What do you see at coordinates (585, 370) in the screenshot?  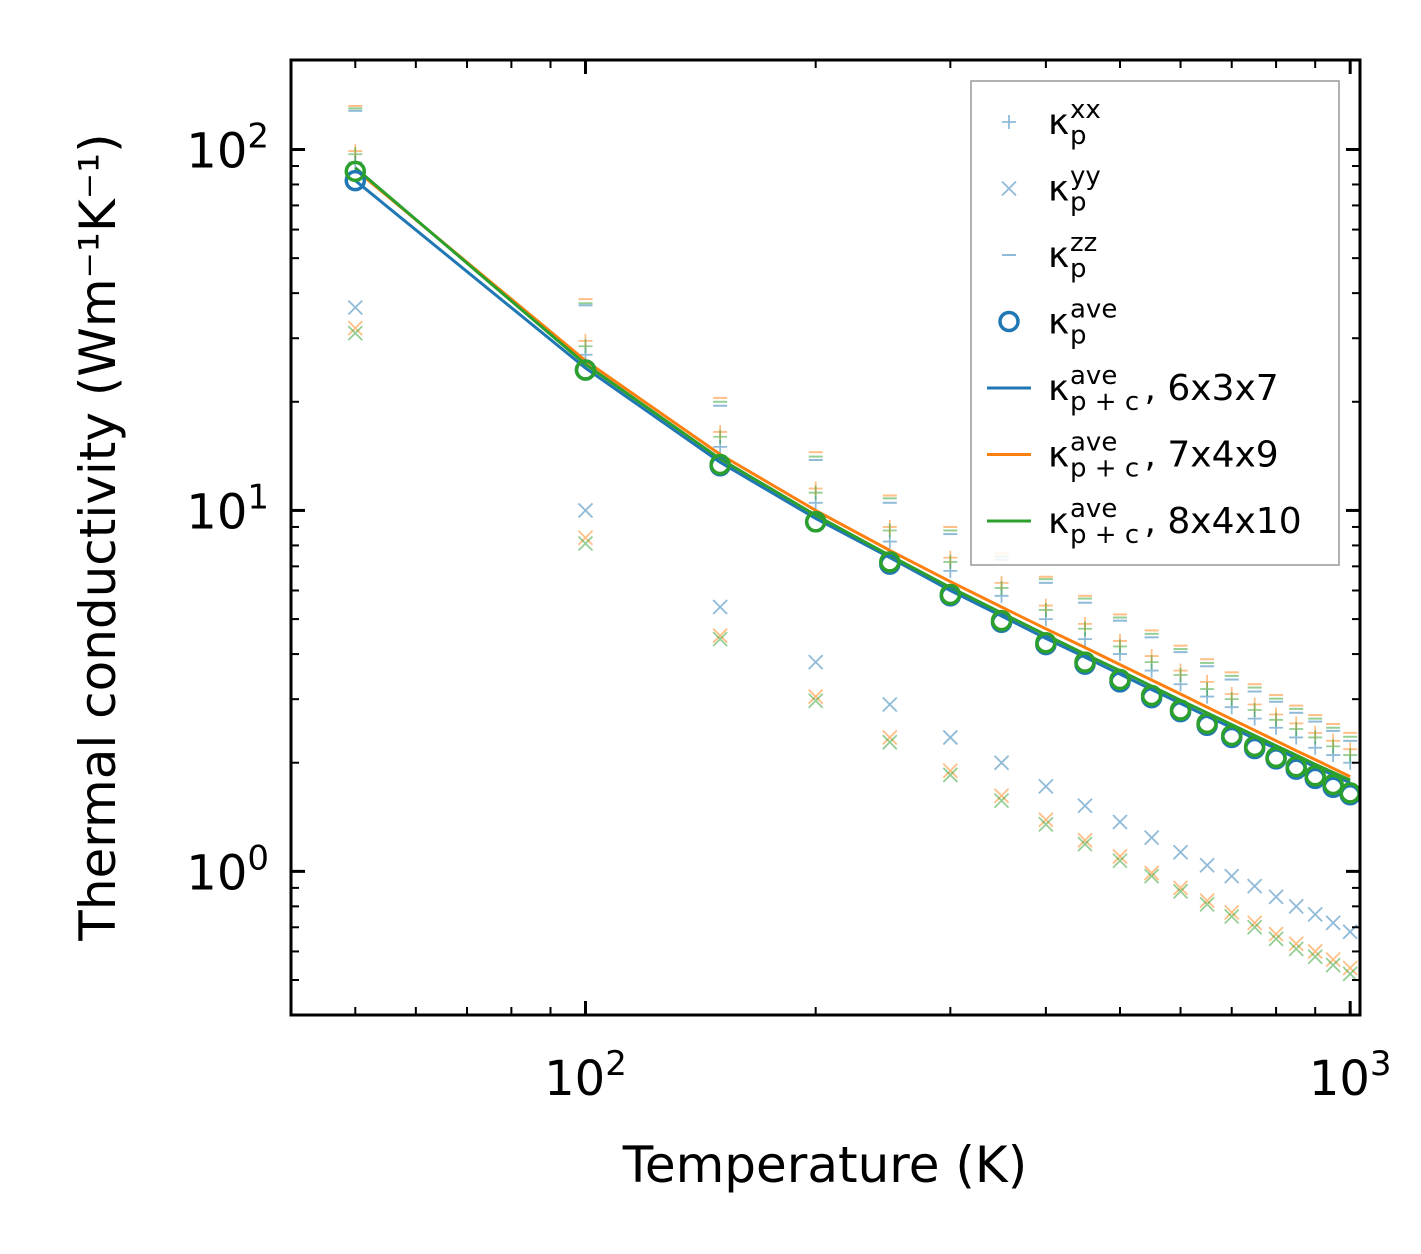 I see `series-ave-8x4x10-point-1-glyph` at bounding box center [585, 370].